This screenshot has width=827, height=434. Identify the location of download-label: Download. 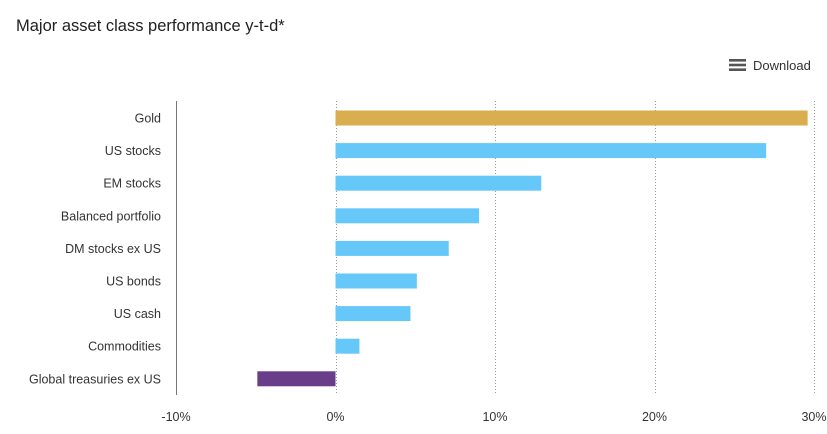
(782, 65).